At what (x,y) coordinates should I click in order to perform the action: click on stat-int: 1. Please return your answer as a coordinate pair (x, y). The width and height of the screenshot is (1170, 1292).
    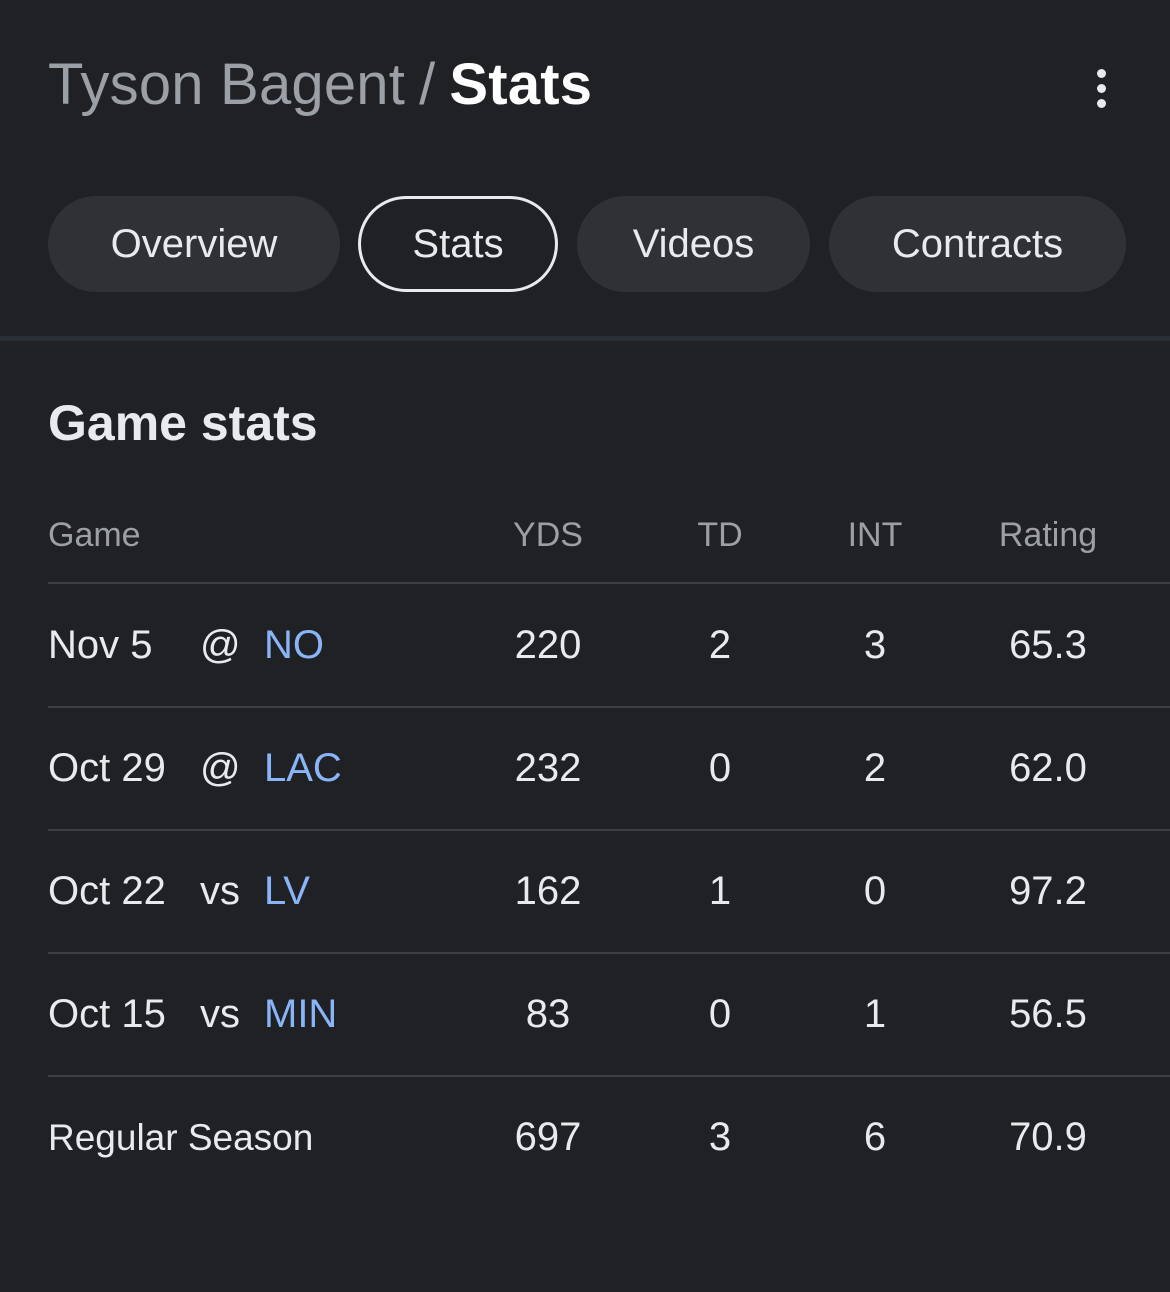
    Looking at the image, I should click on (875, 1014).